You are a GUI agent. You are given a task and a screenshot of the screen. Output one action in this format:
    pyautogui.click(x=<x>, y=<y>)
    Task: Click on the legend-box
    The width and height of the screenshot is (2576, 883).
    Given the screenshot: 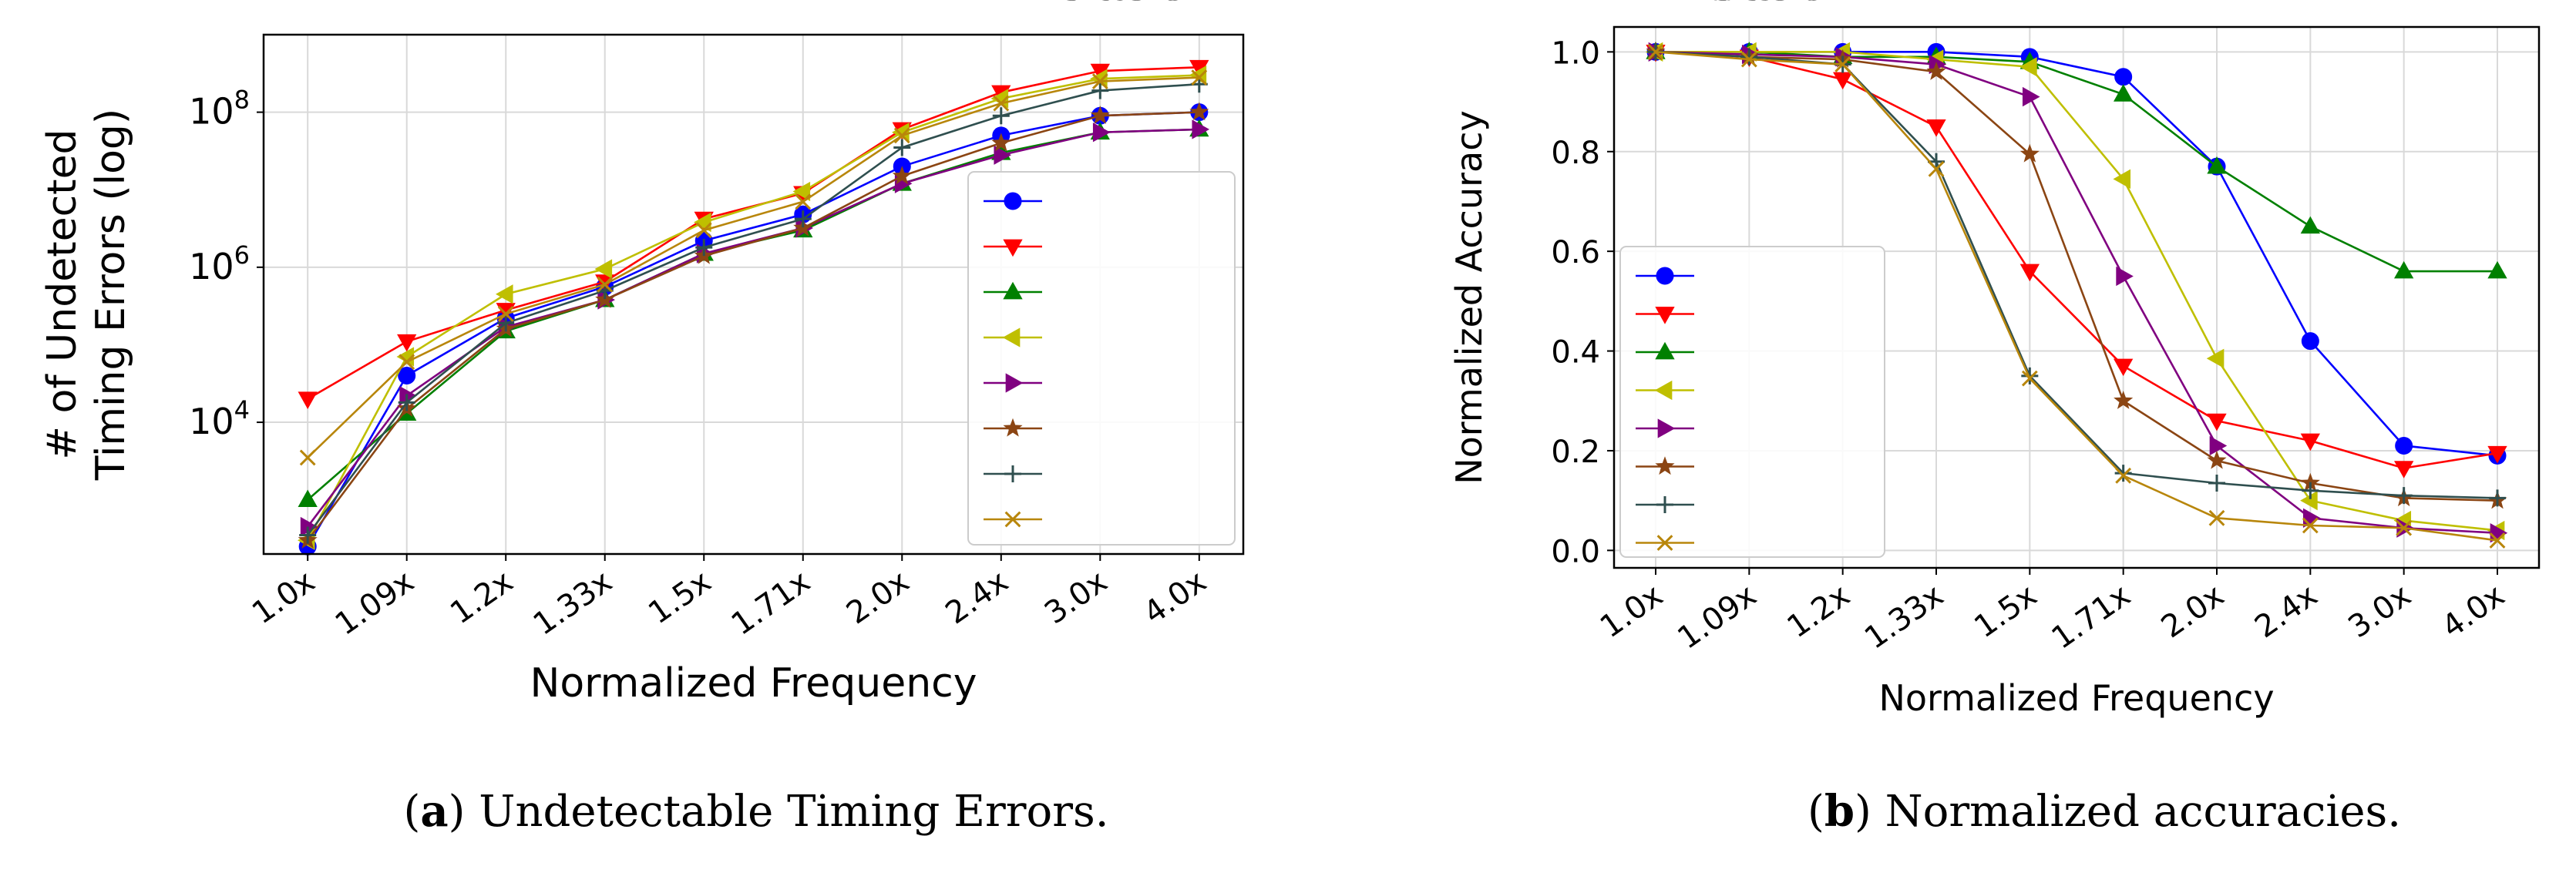 What is the action you would take?
    pyautogui.click(x=1752, y=402)
    